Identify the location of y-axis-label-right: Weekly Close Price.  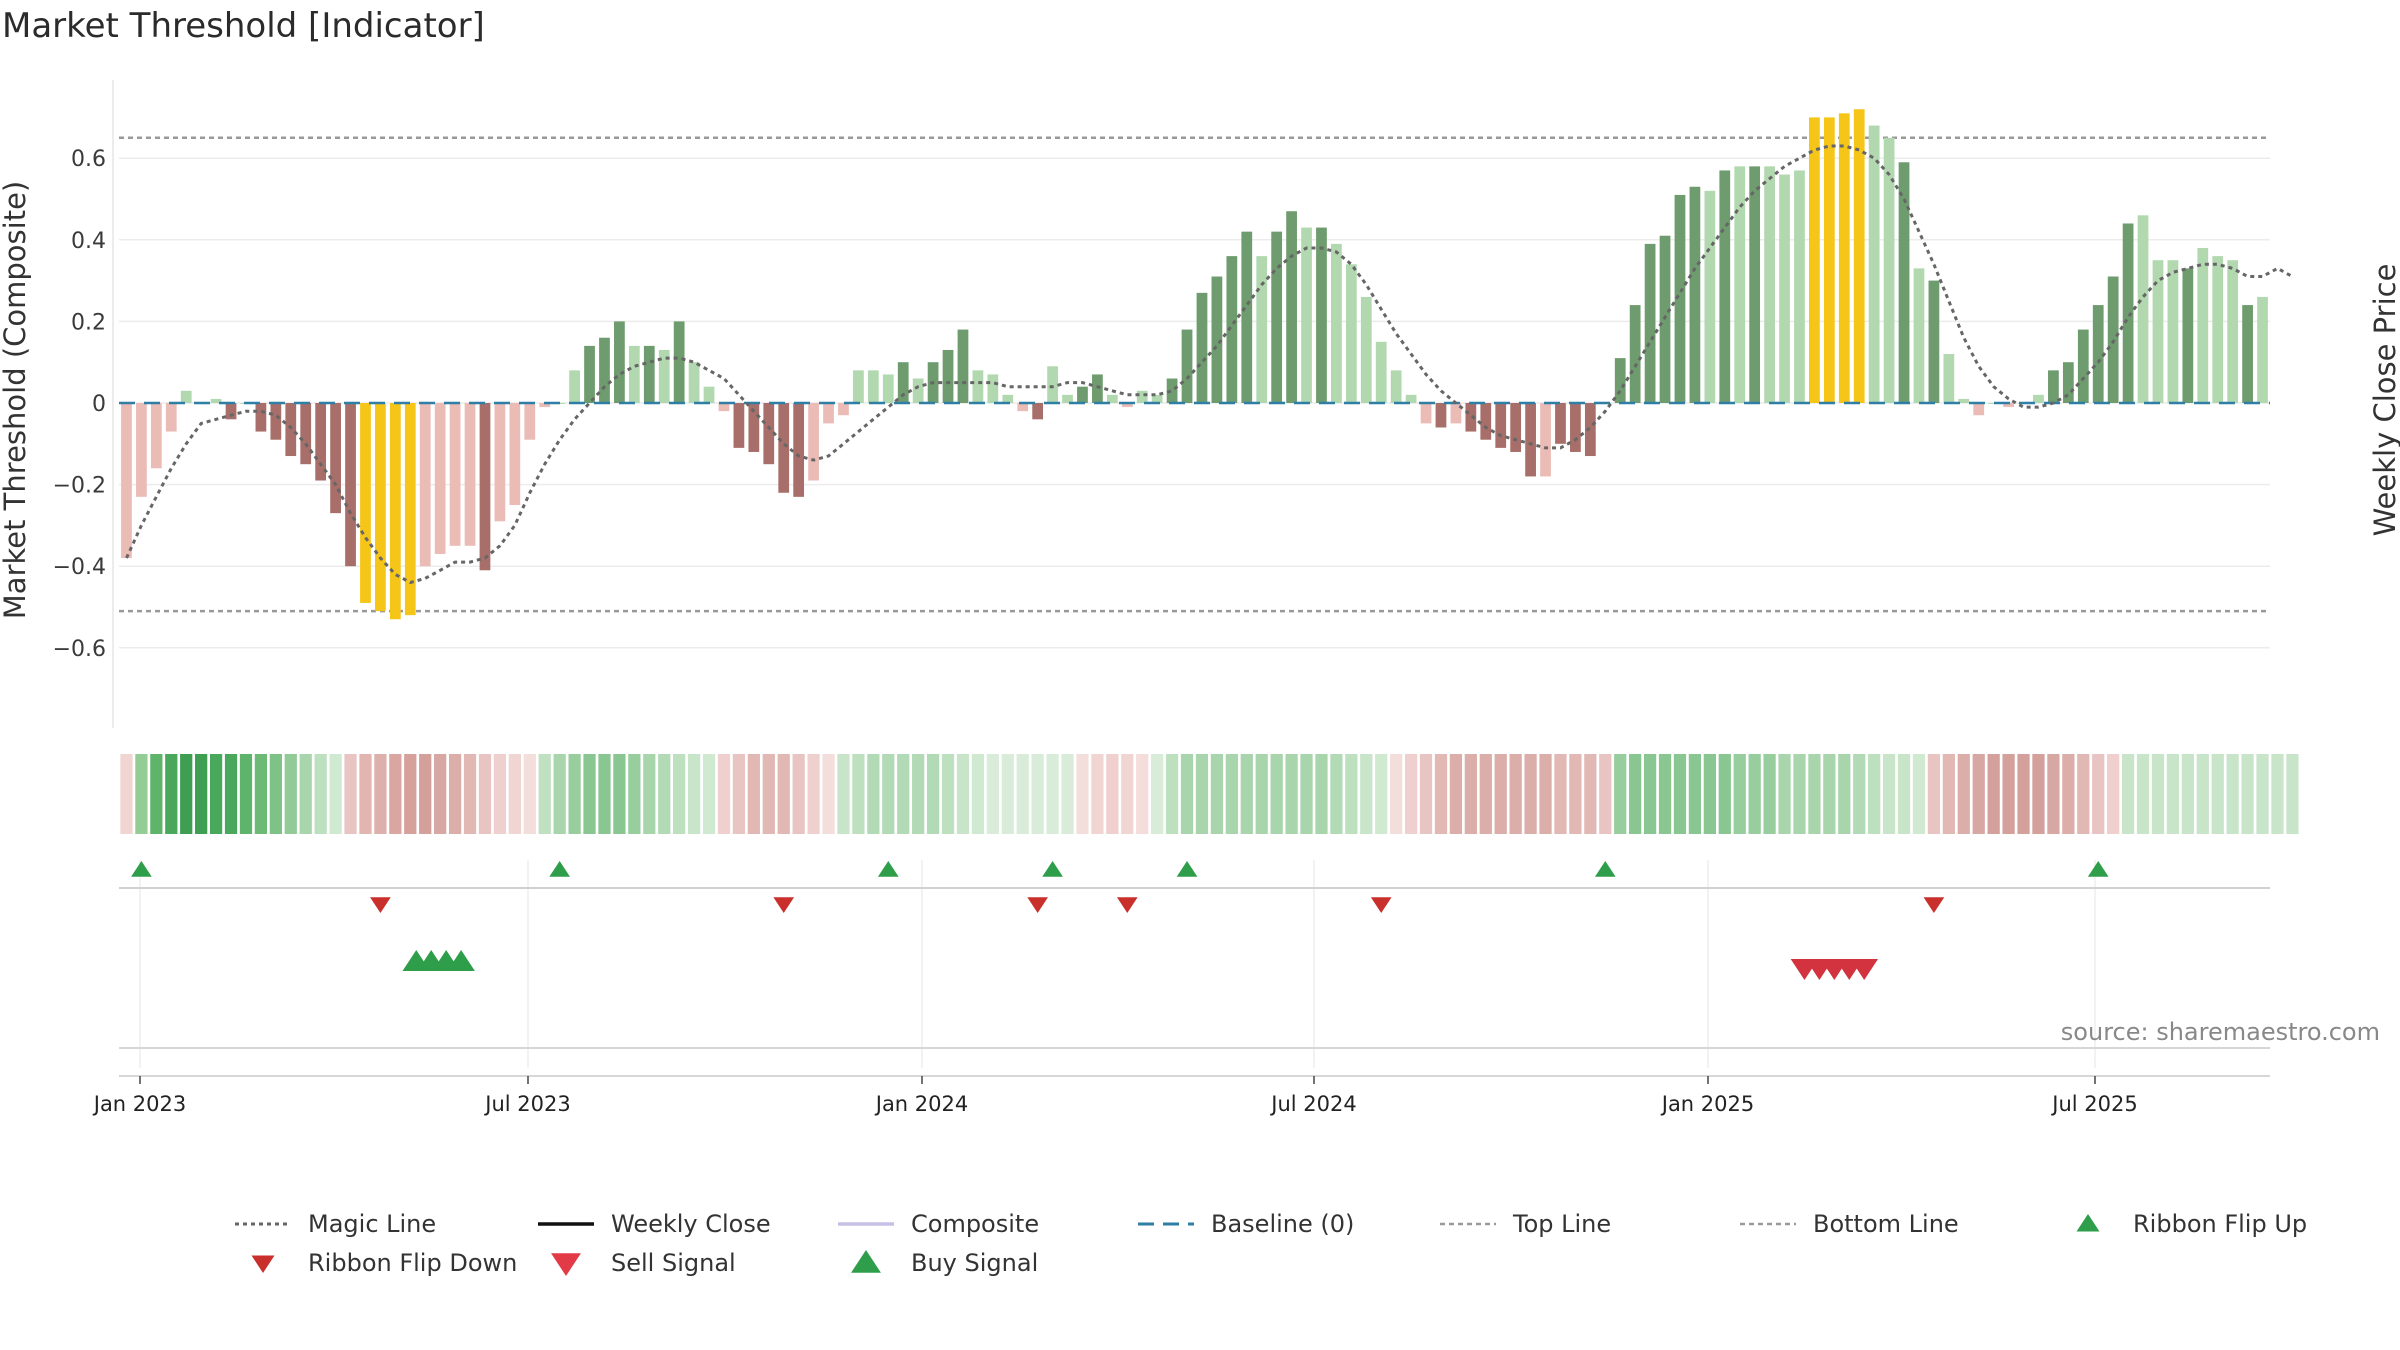
(2384, 400).